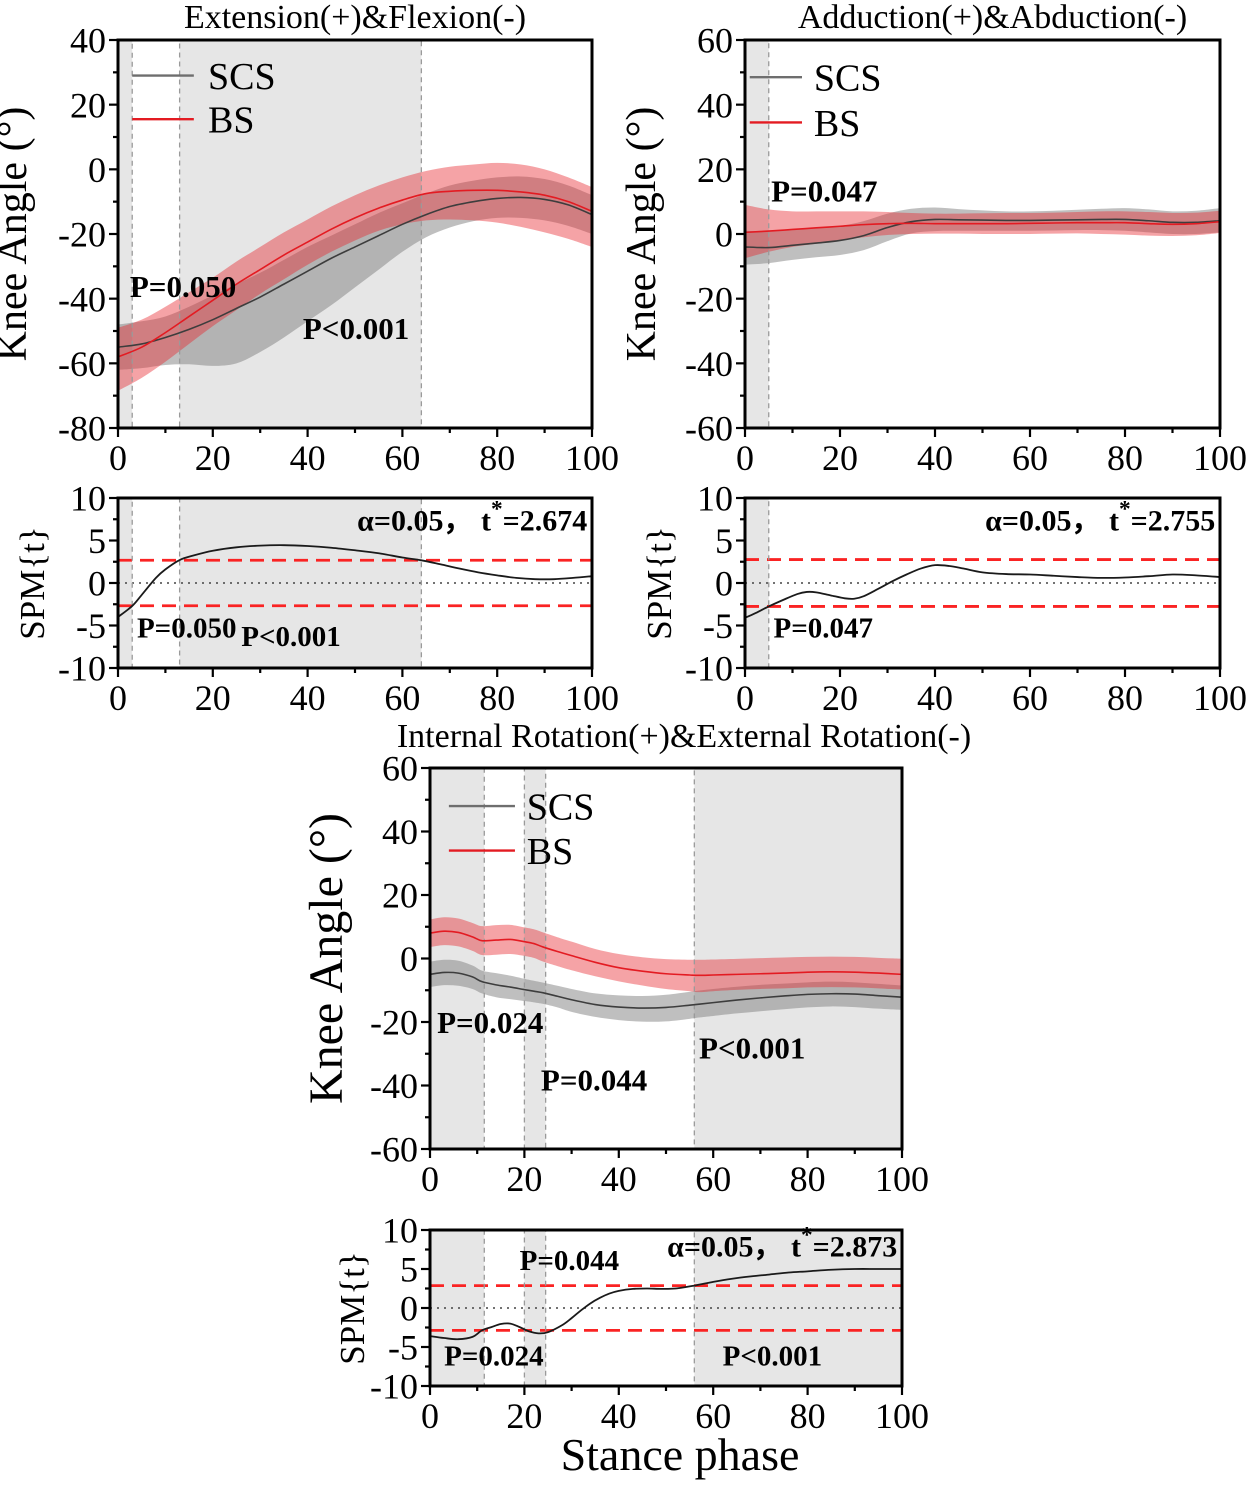 This screenshot has width=1255, height=1489. I want to click on bs-band, so click(355, 276).